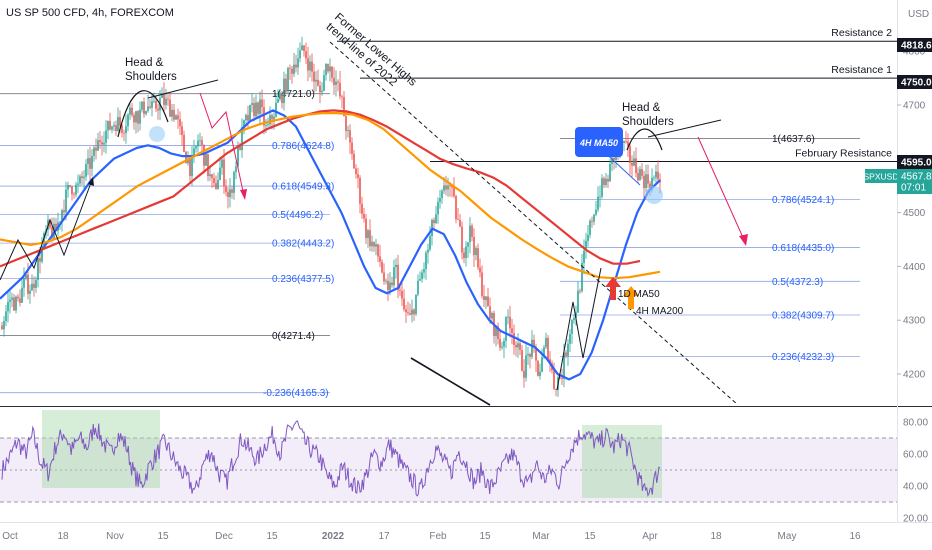 Image resolution: width=932 pixels, height=550 pixels. What do you see at coordinates (797, 282) in the screenshot?
I see `fib-level-label: 0.5(4372.3)` at bounding box center [797, 282].